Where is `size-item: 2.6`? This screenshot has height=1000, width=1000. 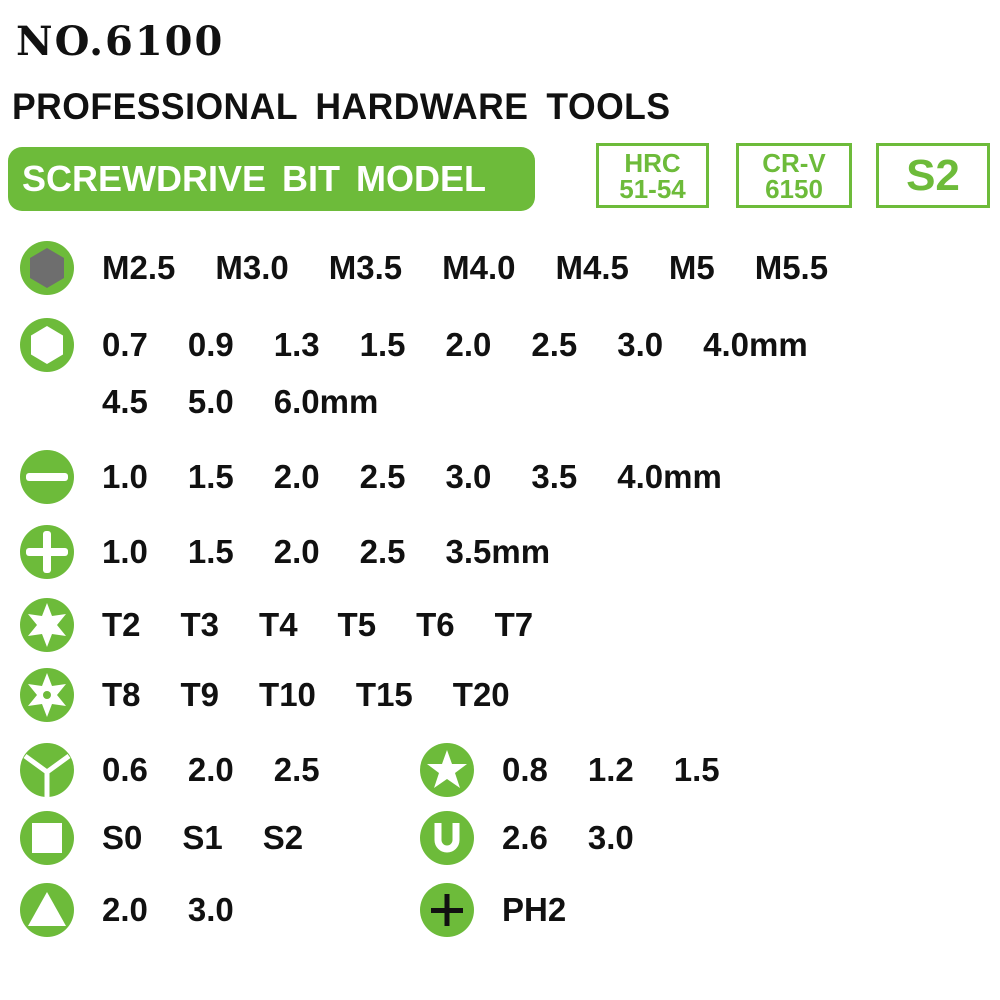
size-item: 2.6 is located at coordinates (525, 837).